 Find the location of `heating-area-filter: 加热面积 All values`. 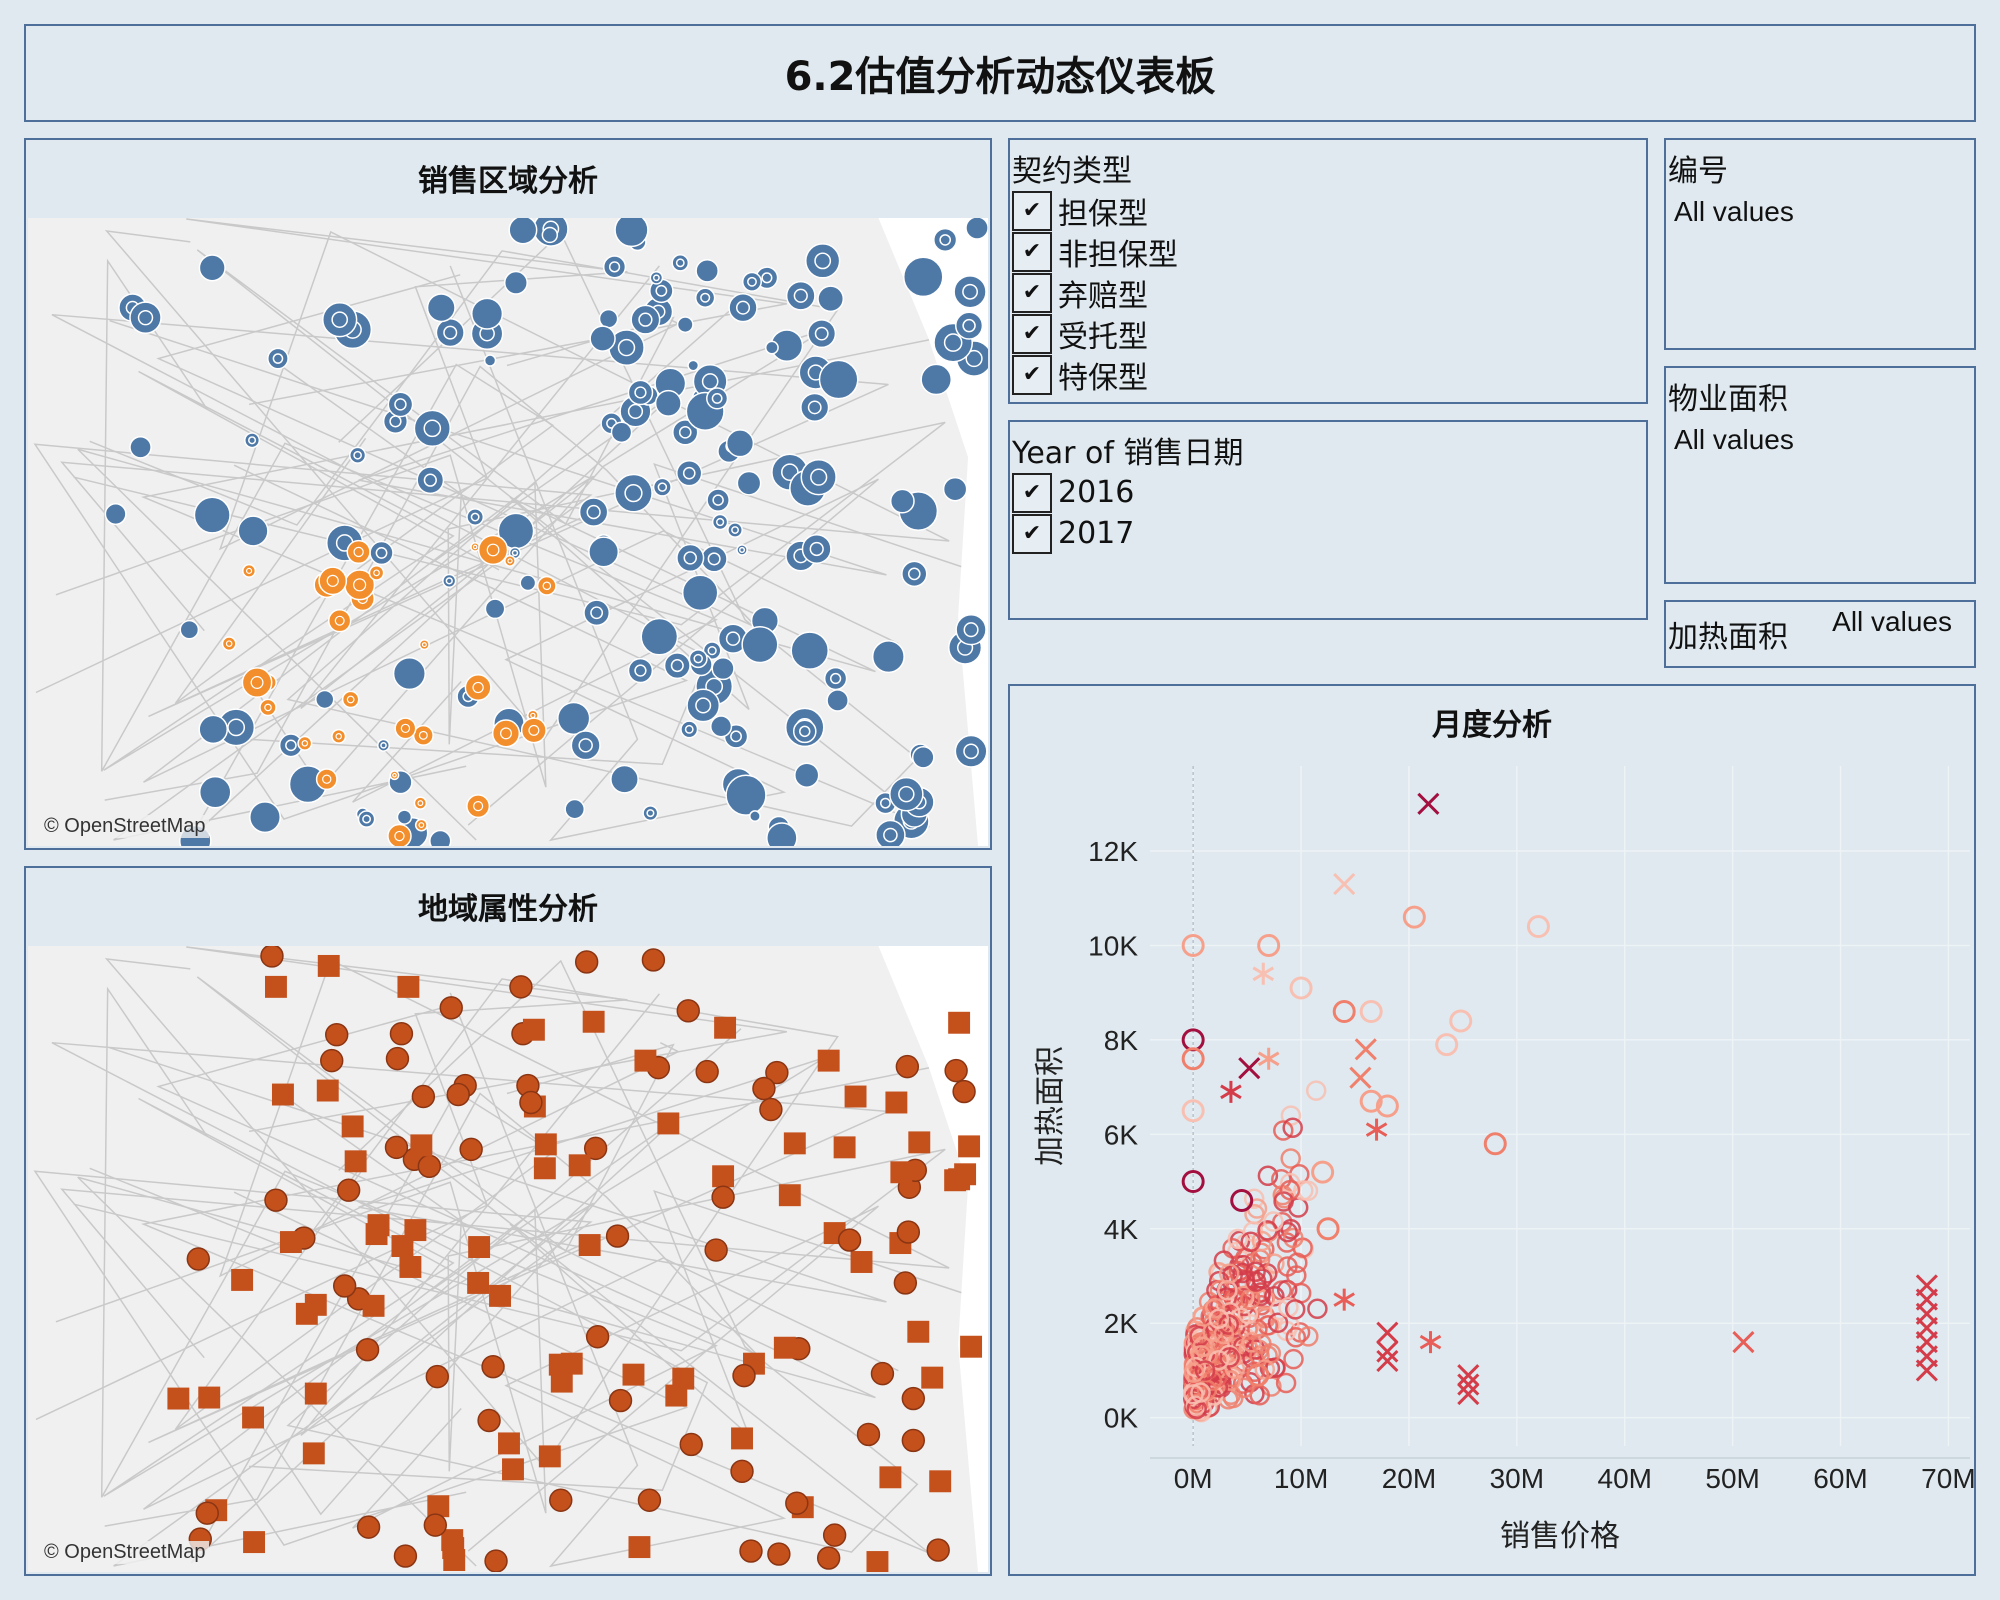

heating-area-filter: 加热面积 All values is located at coordinates (1820, 634).